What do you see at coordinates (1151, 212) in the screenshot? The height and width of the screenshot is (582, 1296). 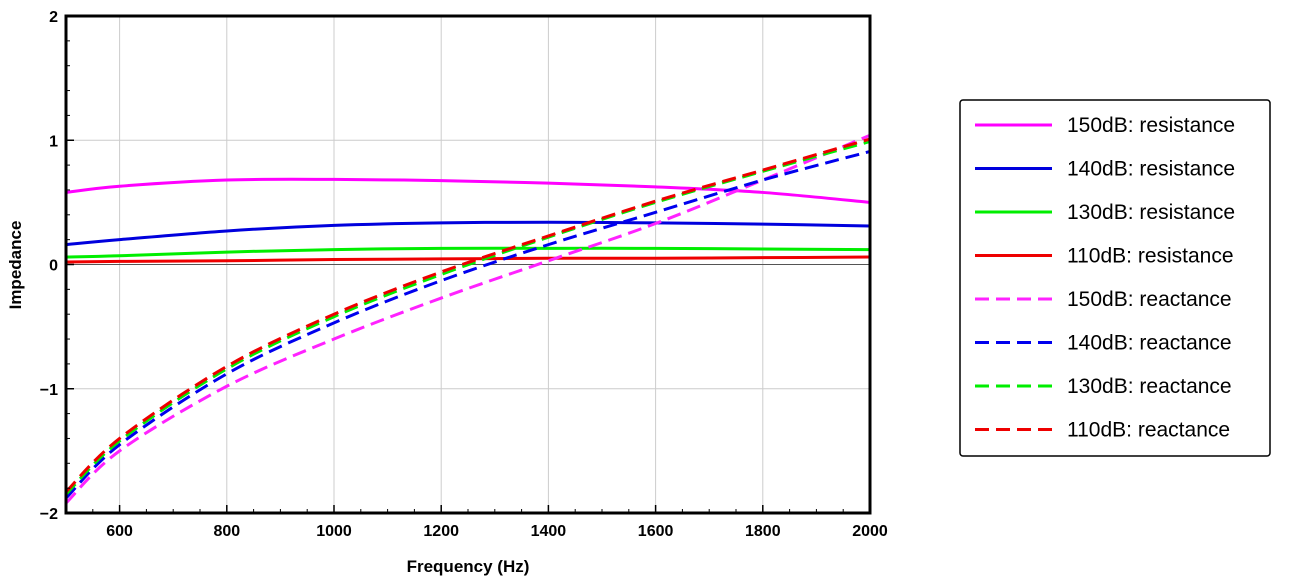 I see `legend-label-130db-resistance: 130dB: resistance` at bounding box center [1151, 212].